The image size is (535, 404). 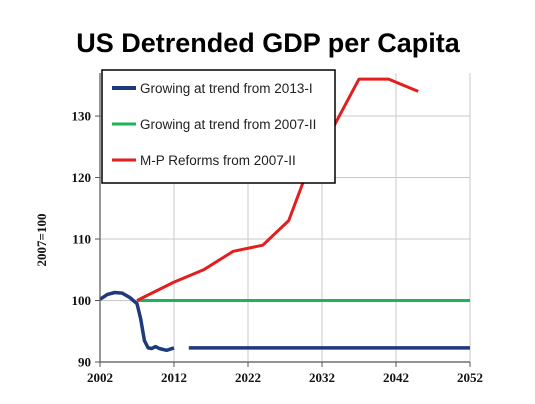 I want to click on chart-title: US Detrended GDP per Capita, so click(x=268, y=43).